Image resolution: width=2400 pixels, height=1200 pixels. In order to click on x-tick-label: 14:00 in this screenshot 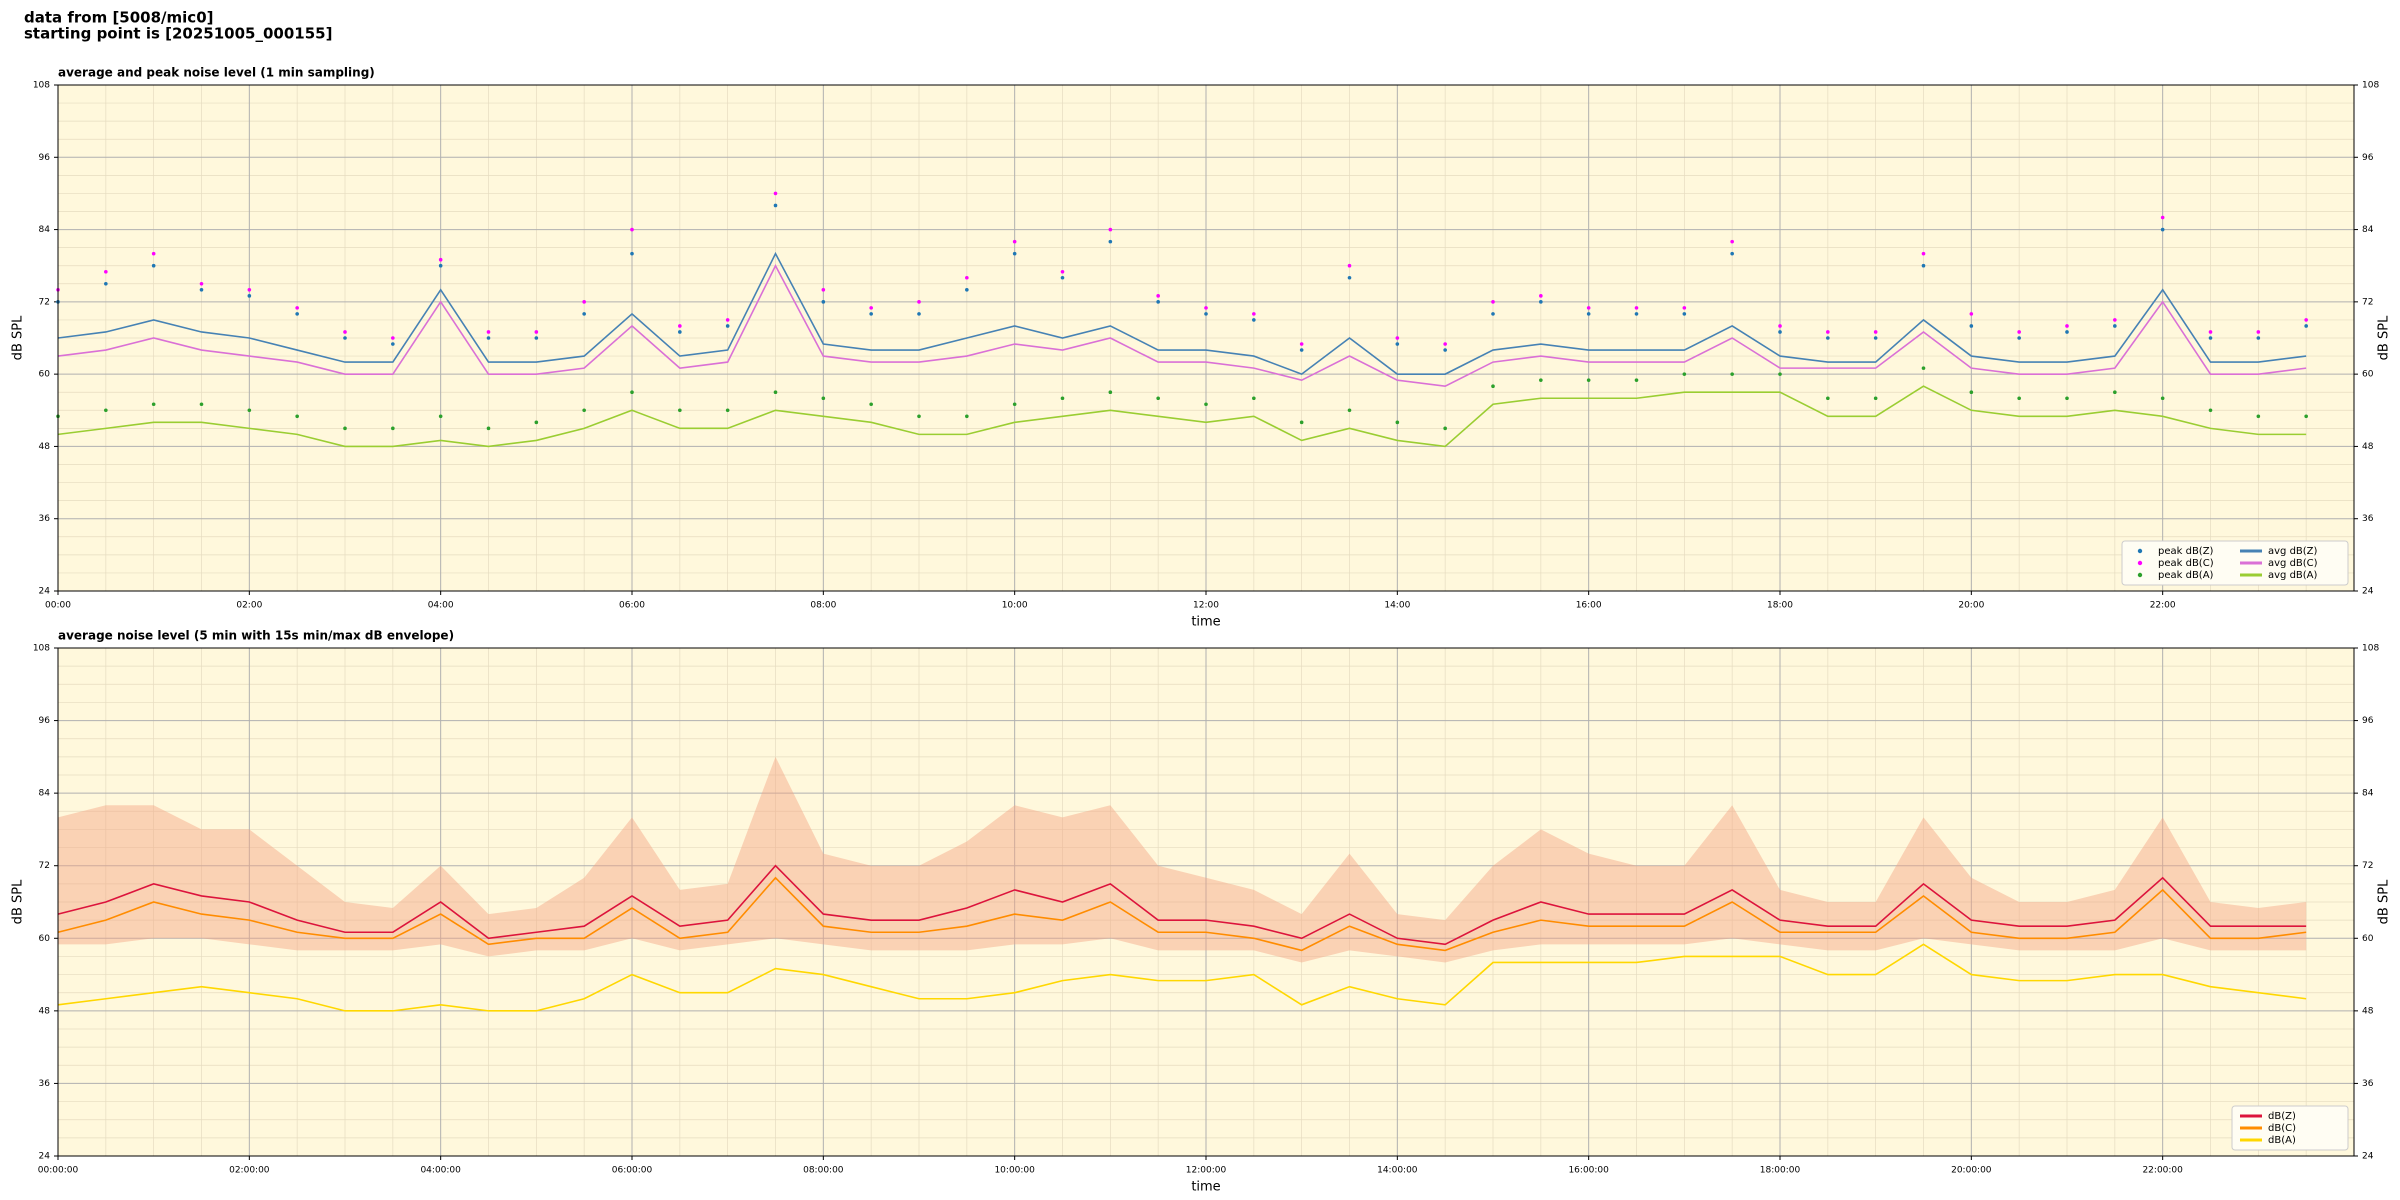, I will do `click(1397, 606)`.